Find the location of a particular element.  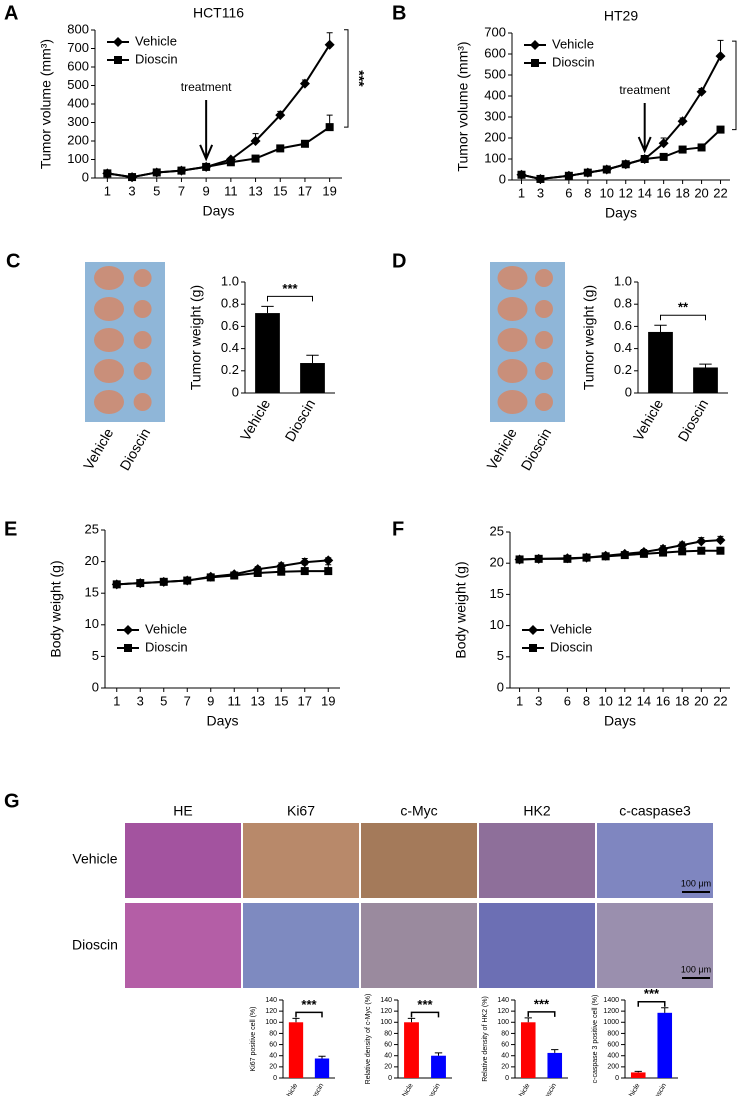

y-tick-label: 25 is located at coordinates (92, 528).